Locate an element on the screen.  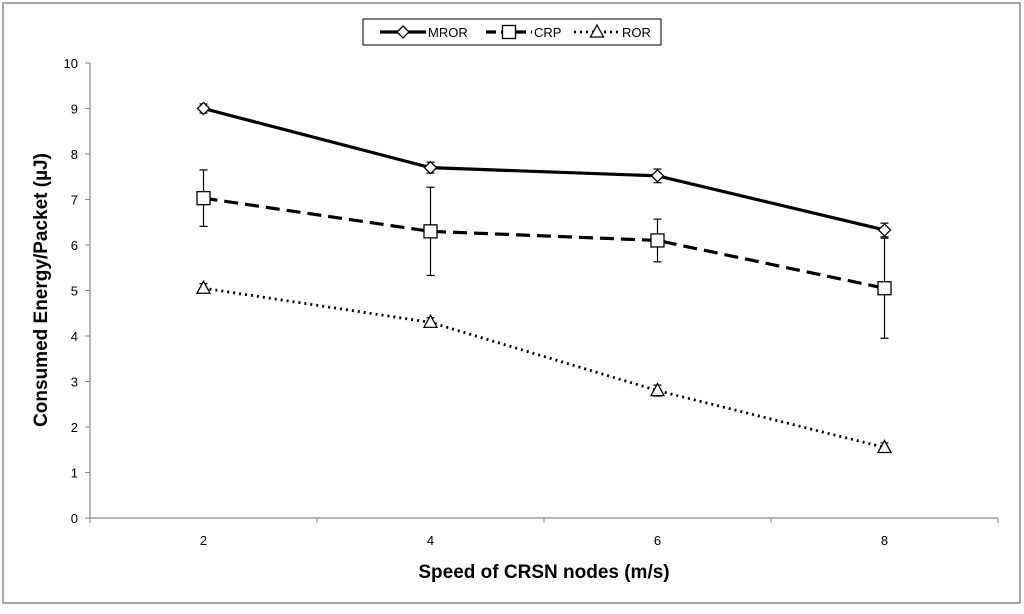
legend-marker-mror is located at coordinates (403, 32).